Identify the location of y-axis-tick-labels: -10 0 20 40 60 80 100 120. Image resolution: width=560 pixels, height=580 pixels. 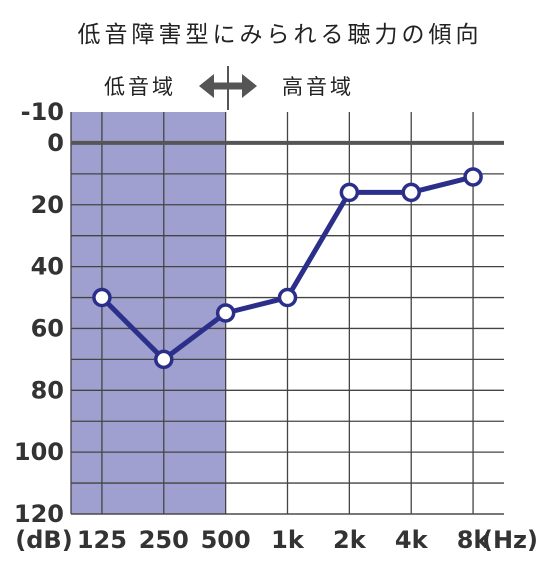
(39, 313).